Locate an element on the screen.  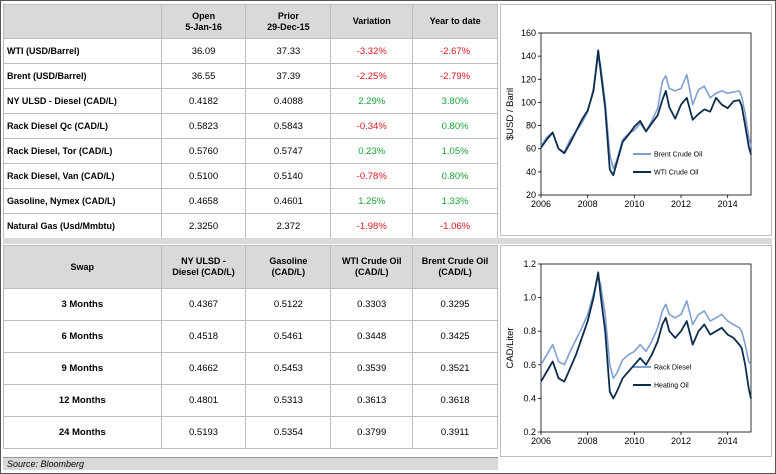
commodity-label: Brent (USD/Barrel) is located at coordinates (82, 76).